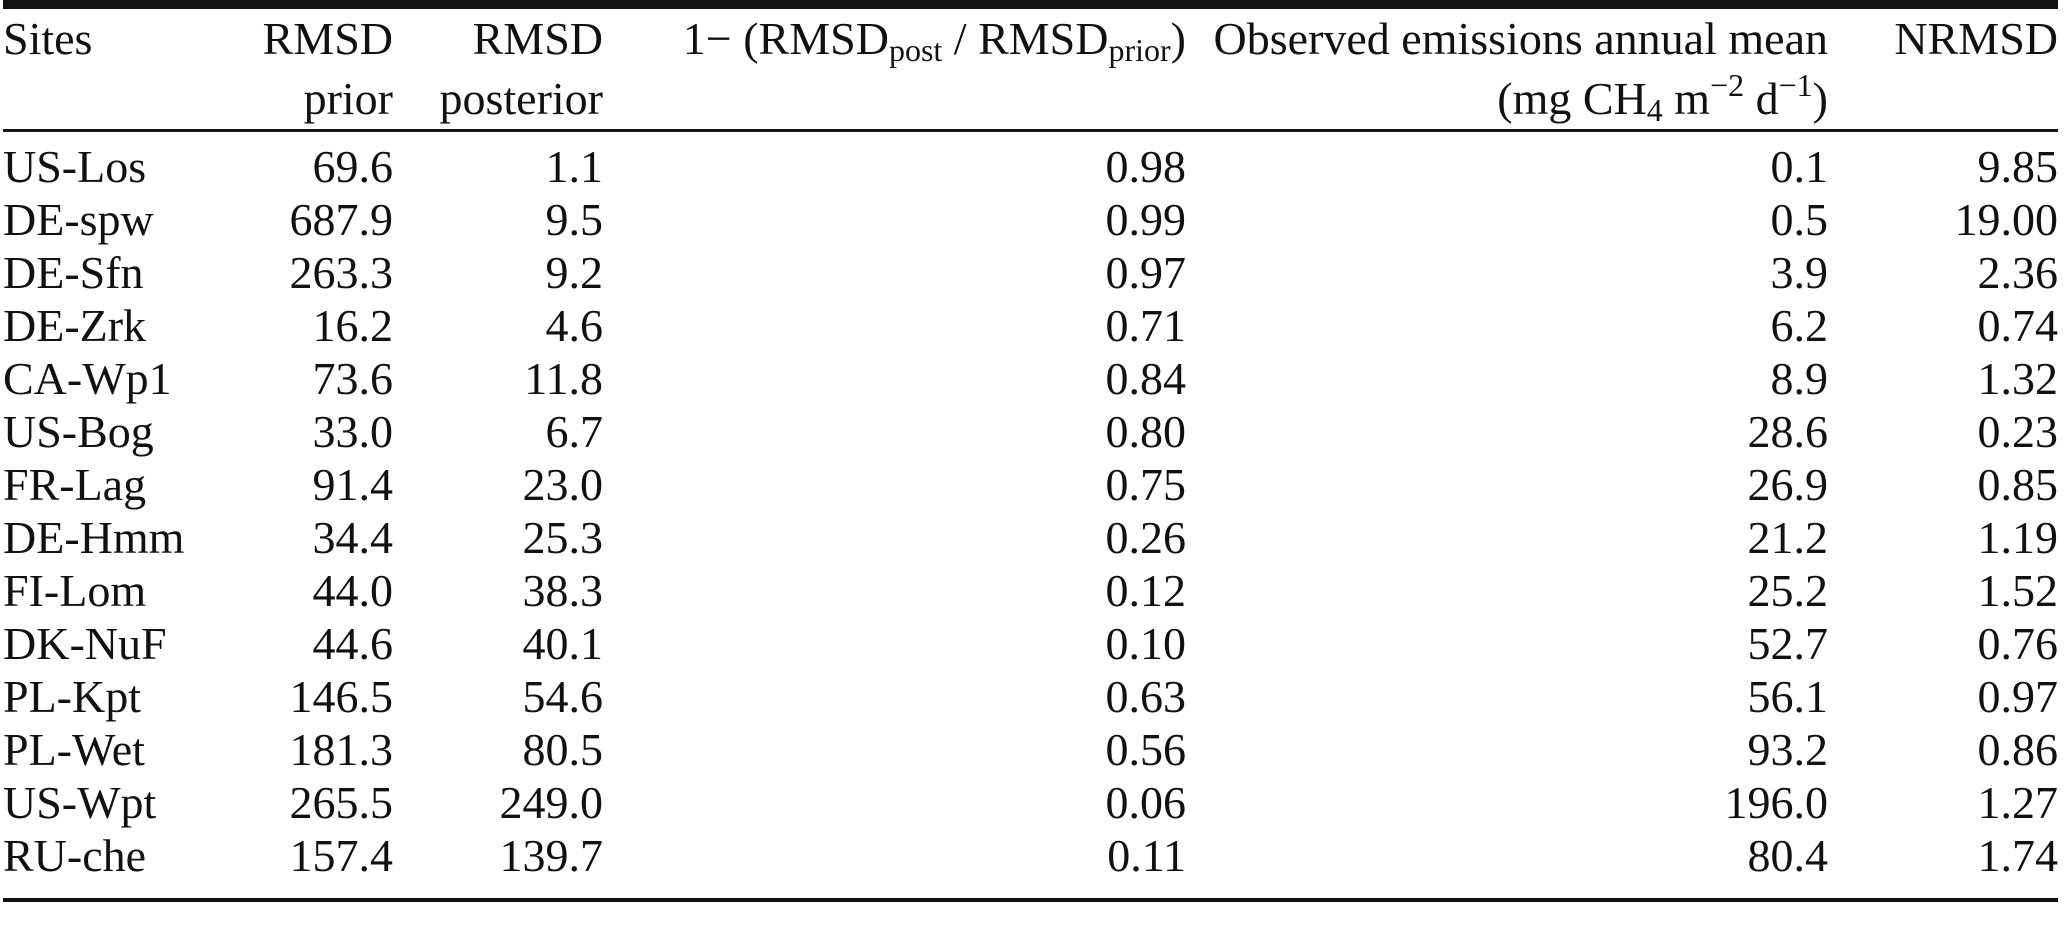 This screenshot has height=927, width=2067. I want to click on cell-site: PL-Kpt, so click(72, 696).